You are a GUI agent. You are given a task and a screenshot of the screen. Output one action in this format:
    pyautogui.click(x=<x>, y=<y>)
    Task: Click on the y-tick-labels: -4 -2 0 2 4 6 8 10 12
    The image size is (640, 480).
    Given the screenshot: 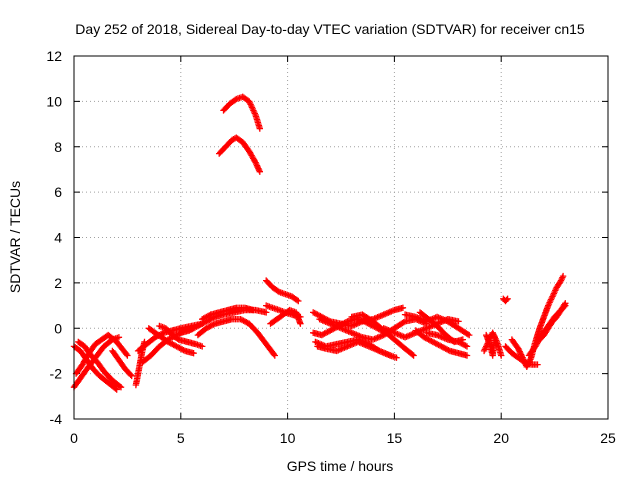 What is the action you would take?
    pyautogui.click(x=54, y=237)
    